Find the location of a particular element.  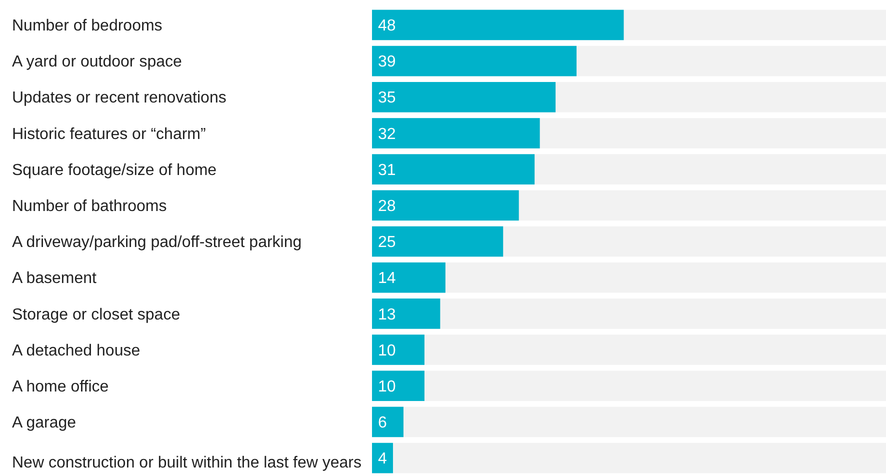

data-label: 25 is located at coordinates (387, 243).